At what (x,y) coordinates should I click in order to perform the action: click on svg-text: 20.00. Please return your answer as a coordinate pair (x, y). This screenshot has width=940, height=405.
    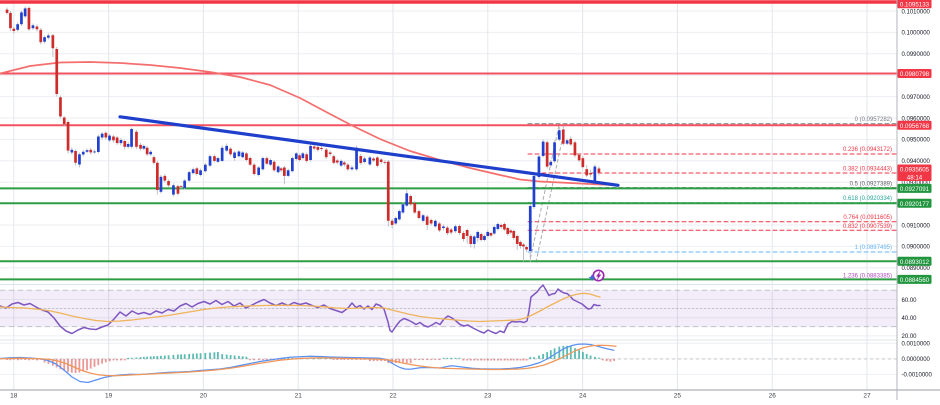
    Looking at the image, I should click on (910, 337).